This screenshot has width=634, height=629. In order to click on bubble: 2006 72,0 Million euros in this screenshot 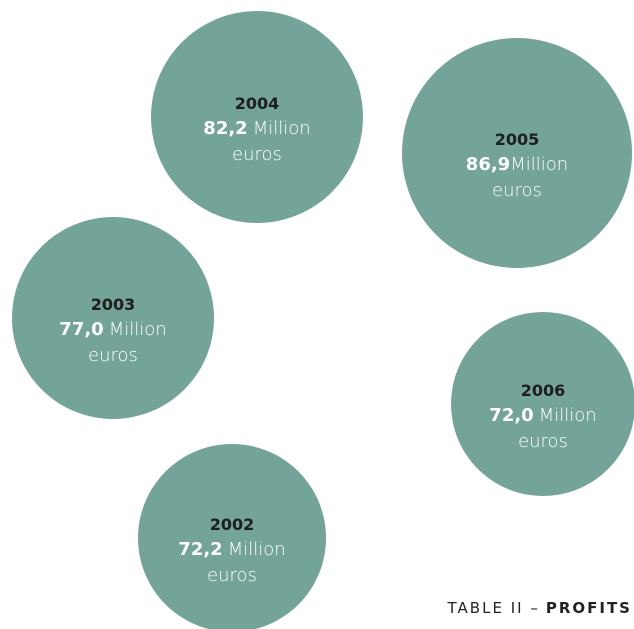, I will do `click(542, 404)`.